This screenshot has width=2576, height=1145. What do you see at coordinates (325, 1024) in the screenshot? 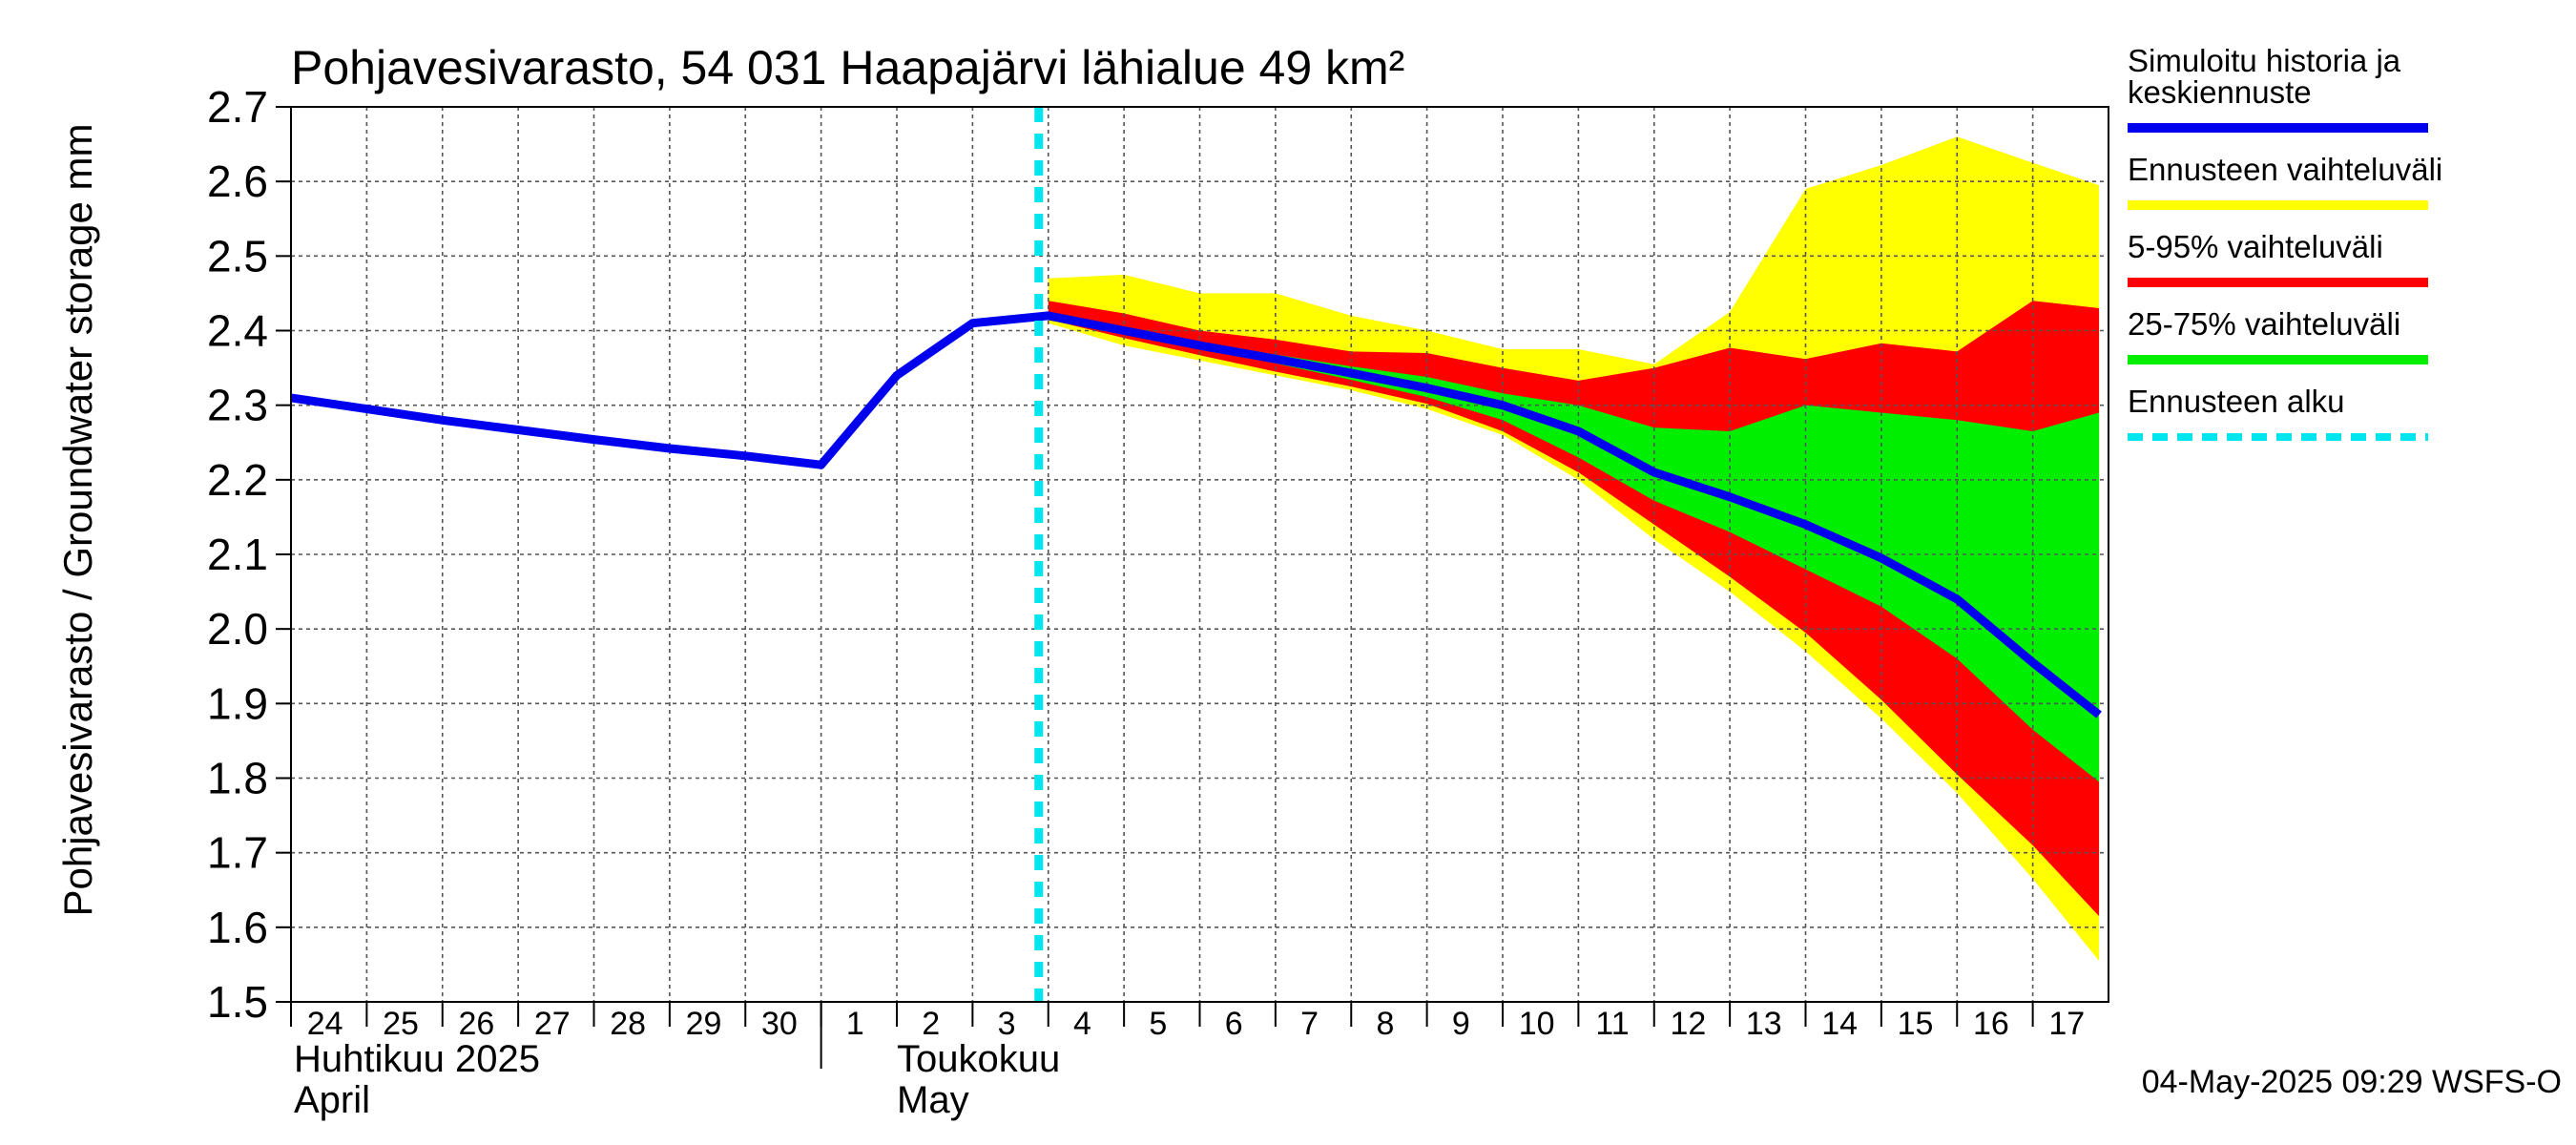
I see `x-tick-label: 24` at bounding box center [325, 1024].